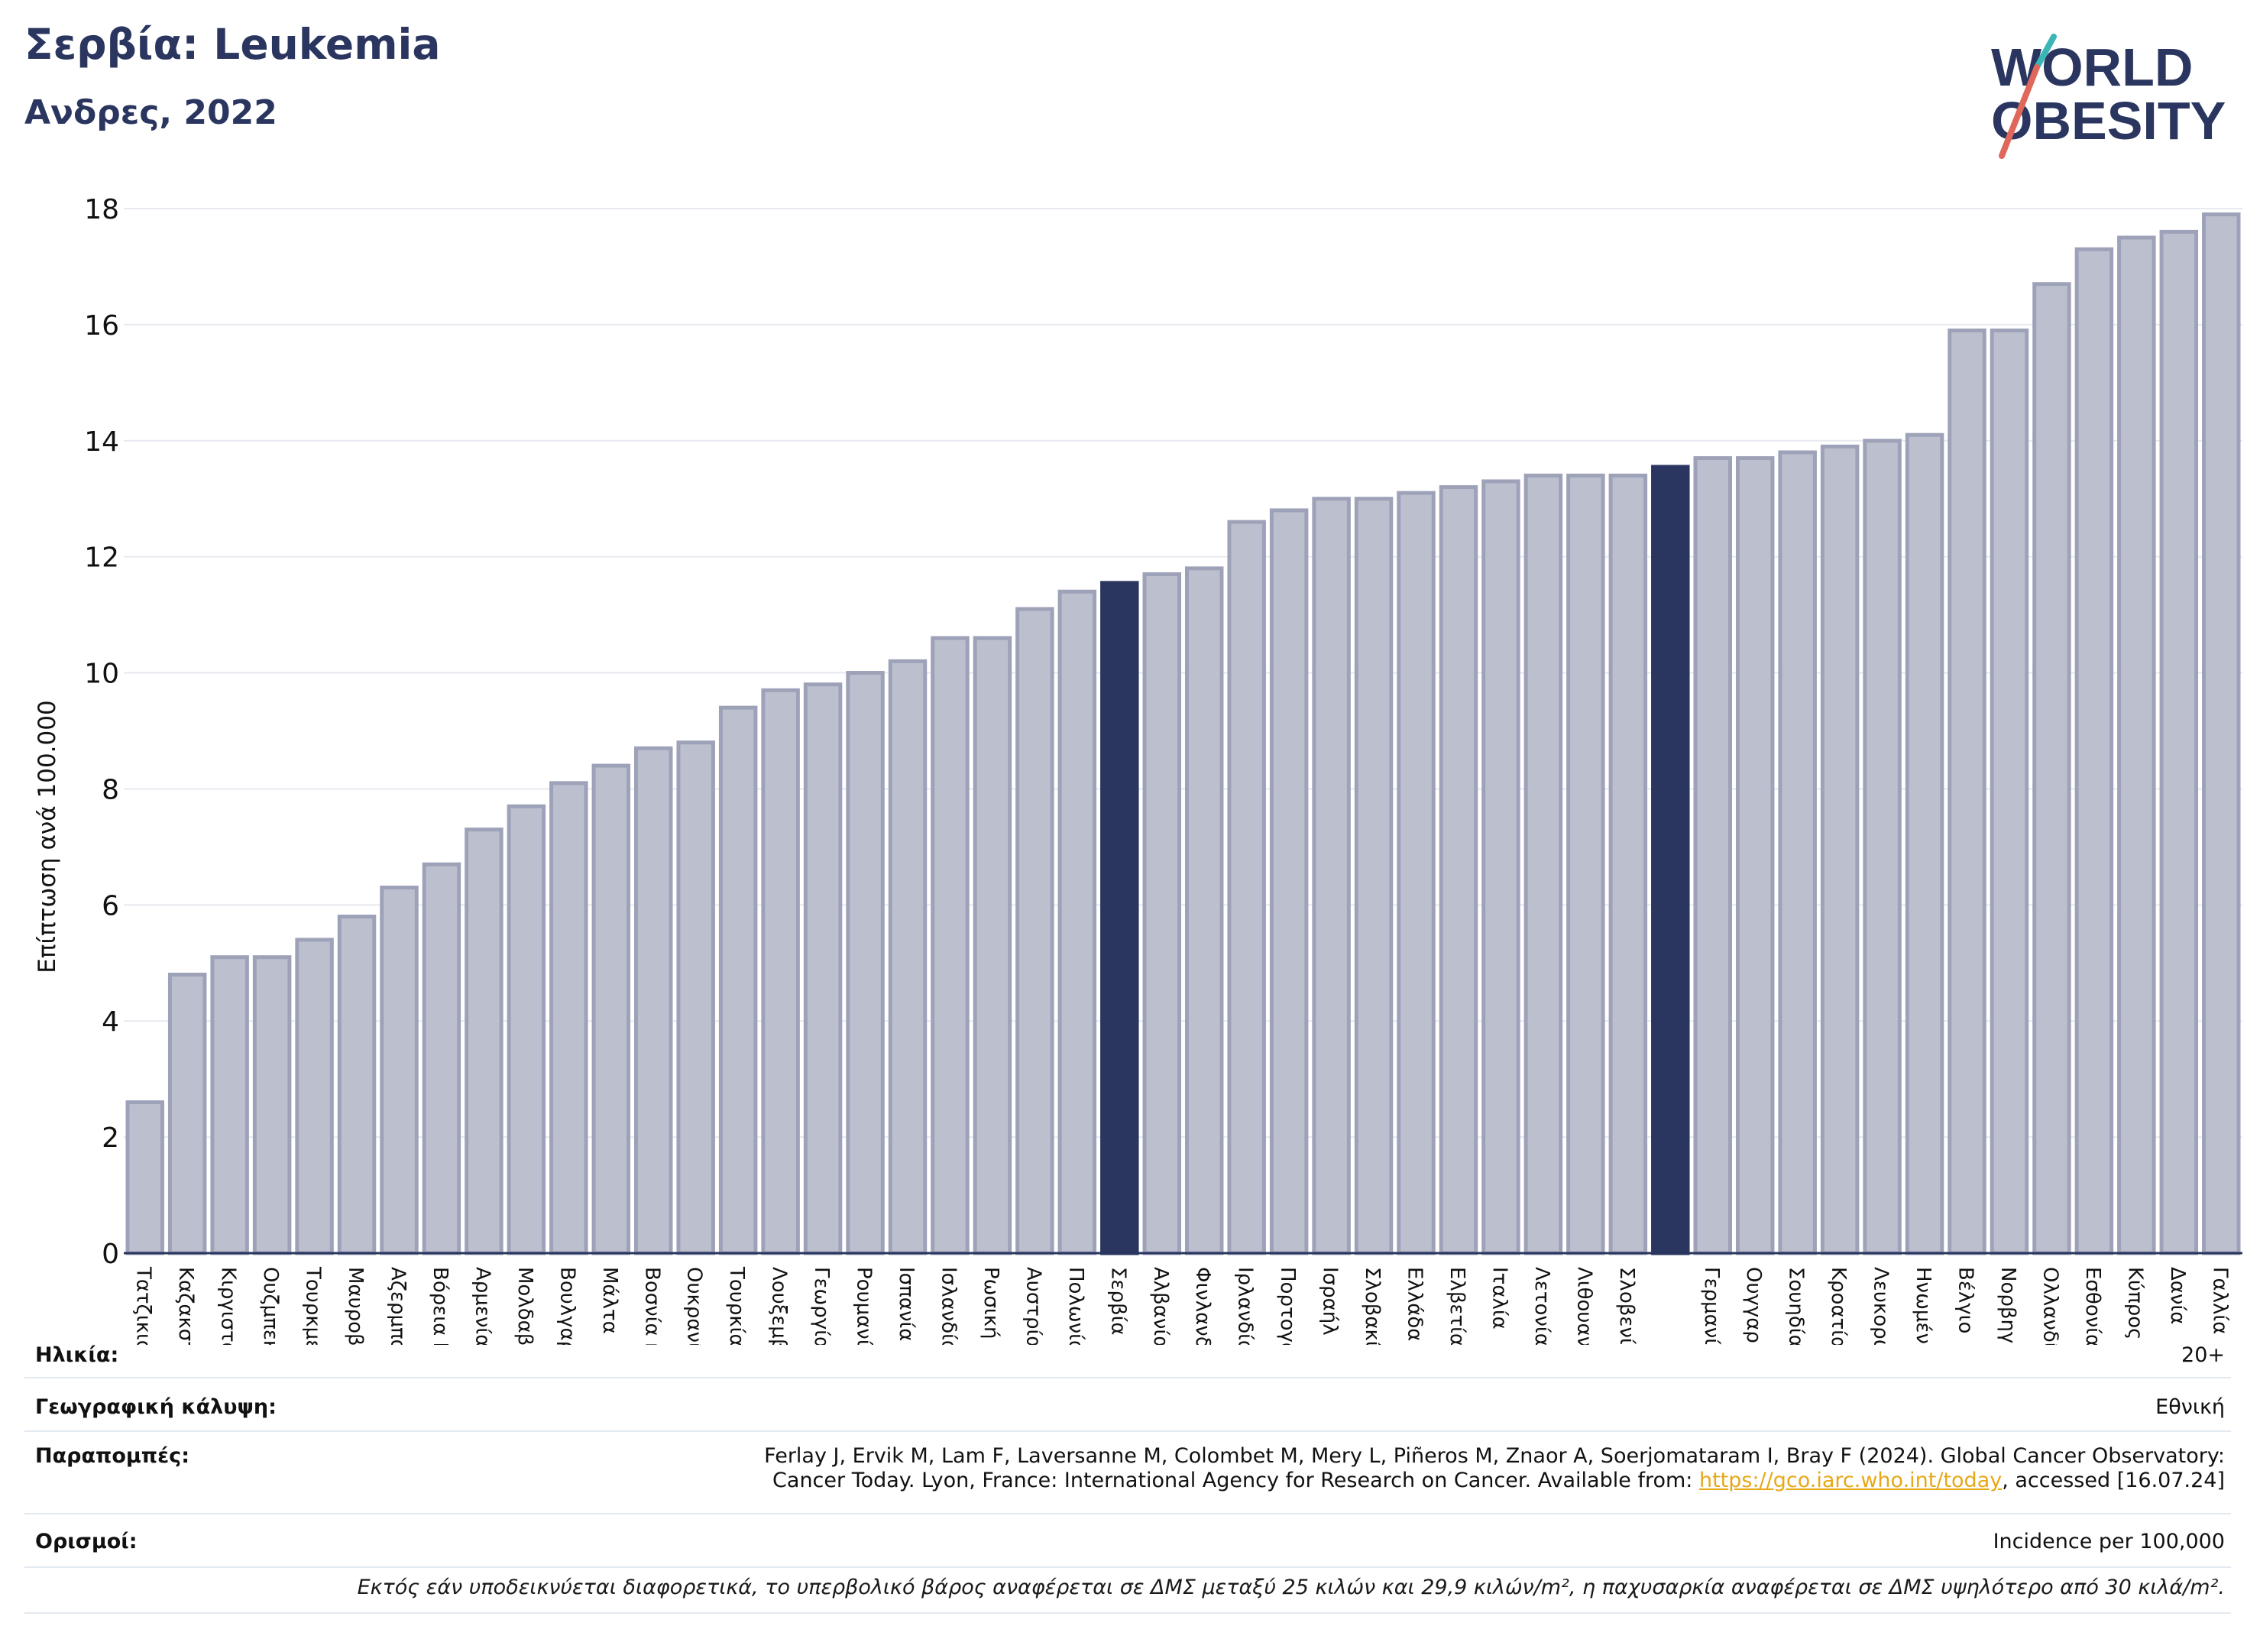 The width and height of the screenshot is (2260, 1652). I want to click on definitions-key: Ορισμοί:, so click(86, 1541).